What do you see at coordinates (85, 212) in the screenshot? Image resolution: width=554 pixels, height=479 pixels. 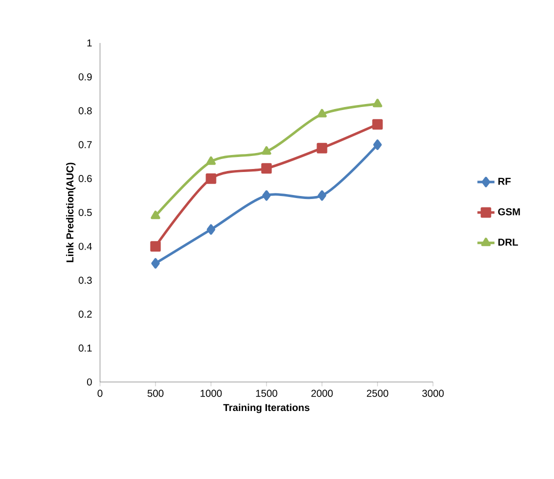 I see `y-tick-label: 0.5` at bounding box center [85, 212].